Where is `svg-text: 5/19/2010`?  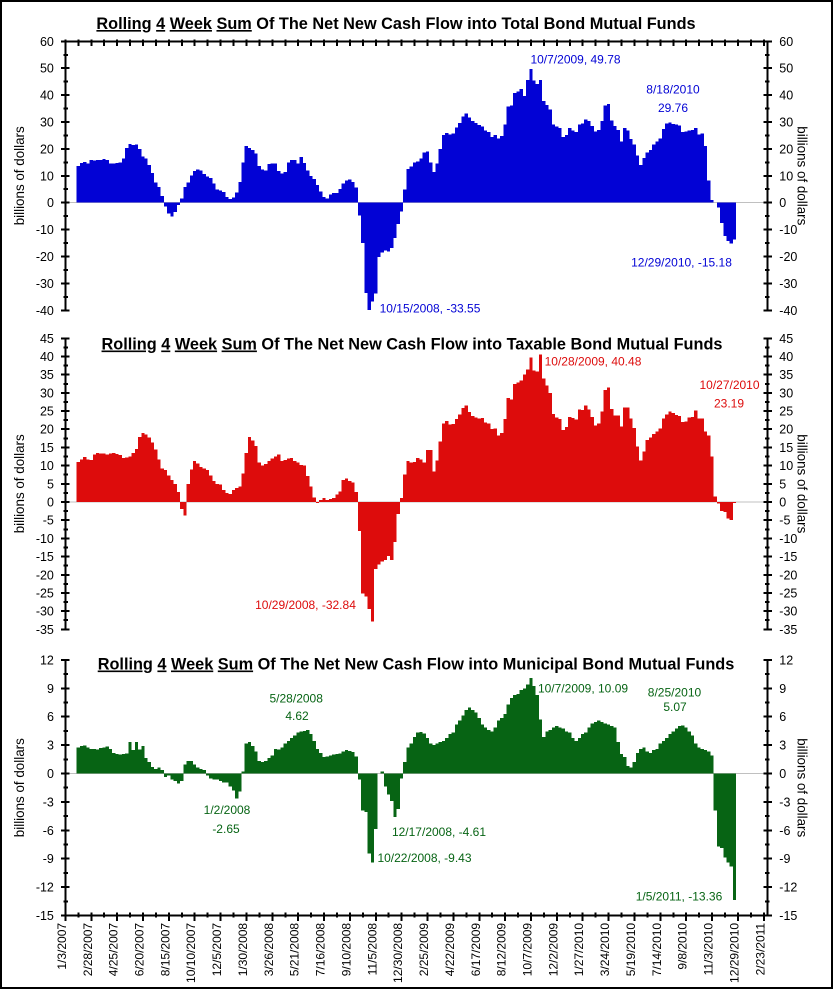
svg-text: 5/19/2010 is located at coordinates (631, 950).